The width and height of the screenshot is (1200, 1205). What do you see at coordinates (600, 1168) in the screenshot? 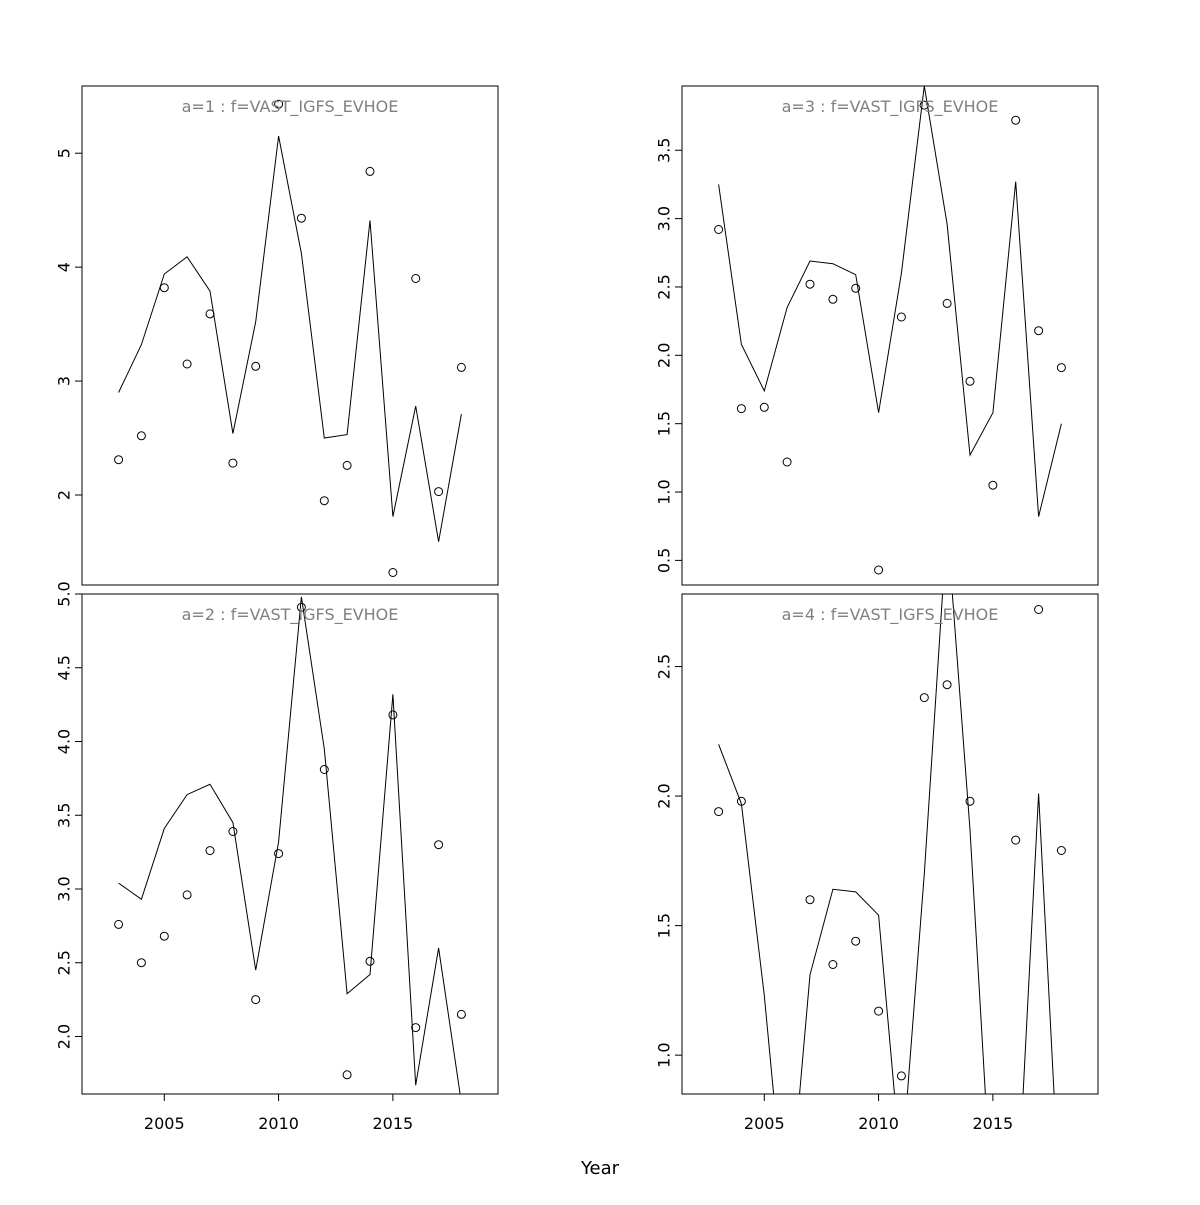
I see `x-axis-title: Year` at bounding box center [600, 1168].